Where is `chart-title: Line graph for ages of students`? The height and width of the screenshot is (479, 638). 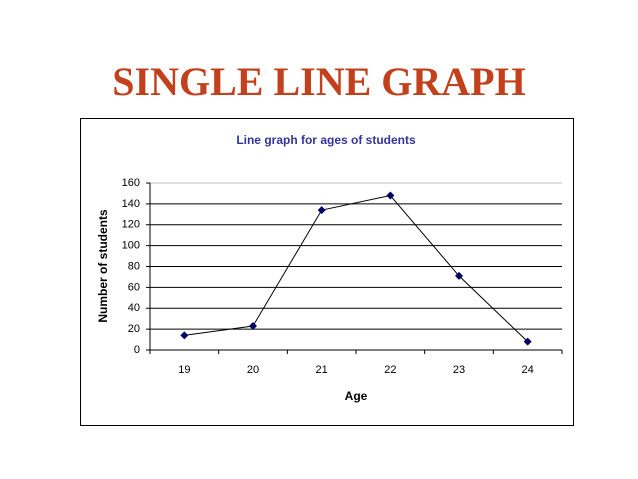
chart-title: Line graph for ages of students is located at coordinates (326, 140).